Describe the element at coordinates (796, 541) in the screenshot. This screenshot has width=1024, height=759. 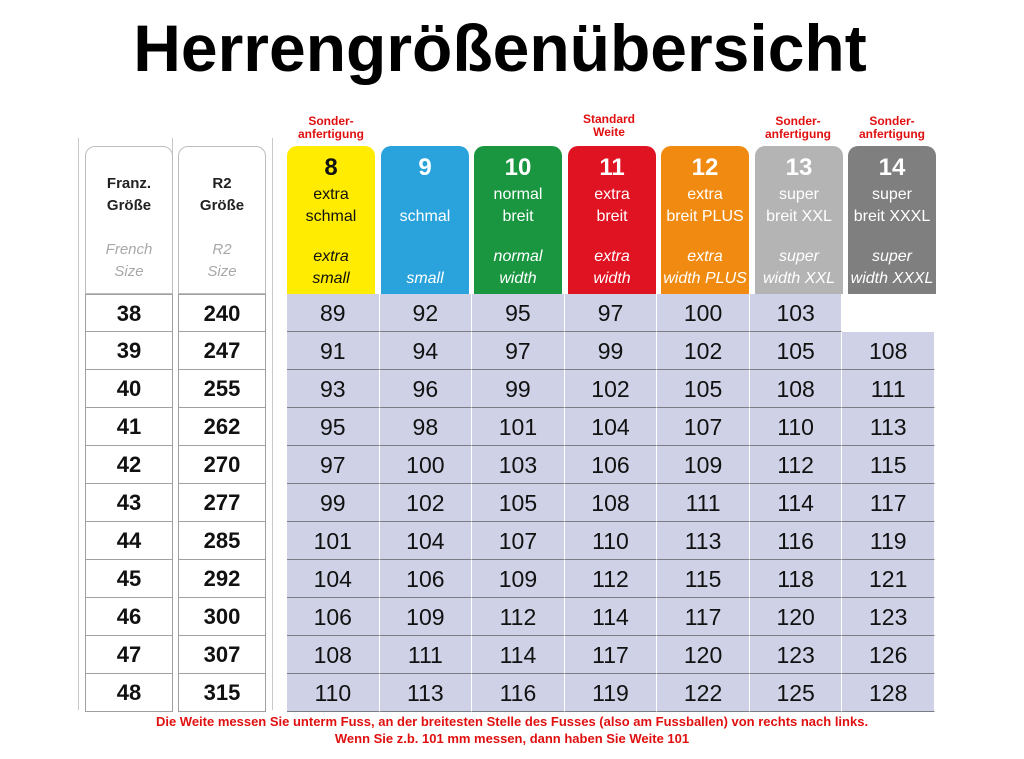
I see `table-cell: 116` at that location.